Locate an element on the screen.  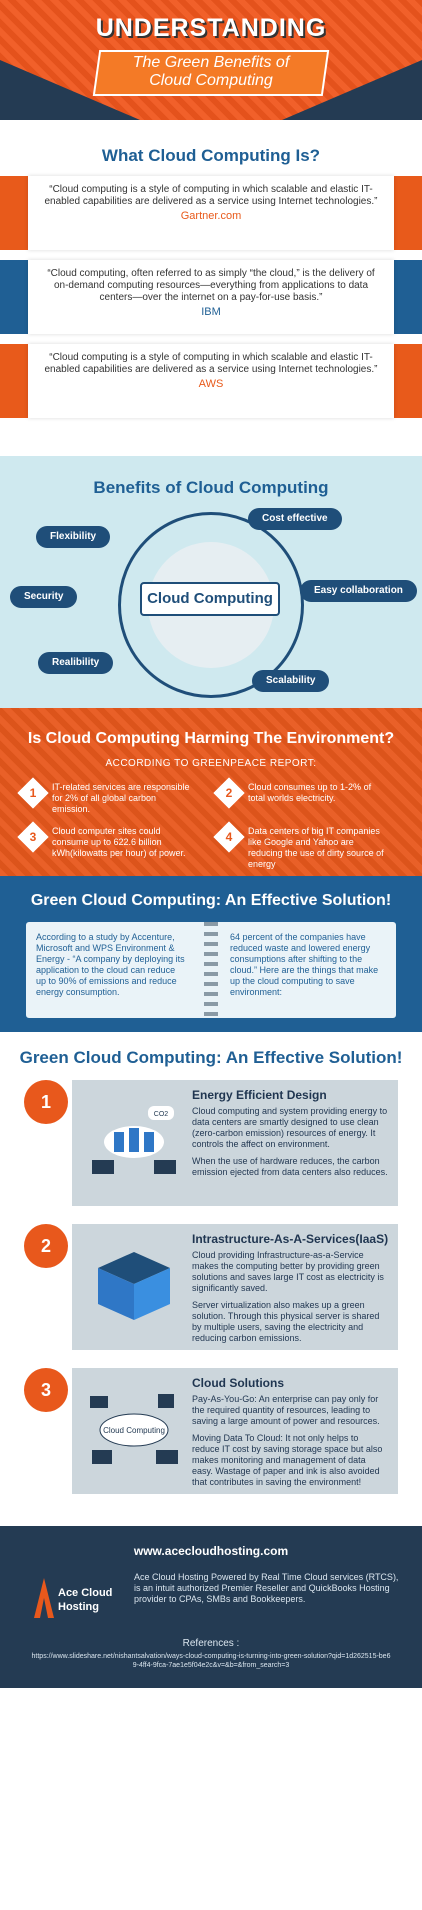
benefits-ring is located at coordinates (211, 605).